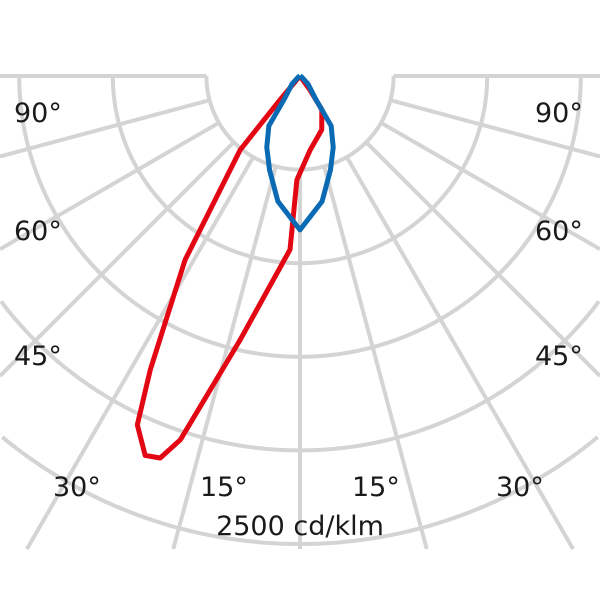 The image size is (600, 600). Describe the element at coordinates (300, 526) in the screenshot. I see `scale-label: 2500 cd/klm` at that location.